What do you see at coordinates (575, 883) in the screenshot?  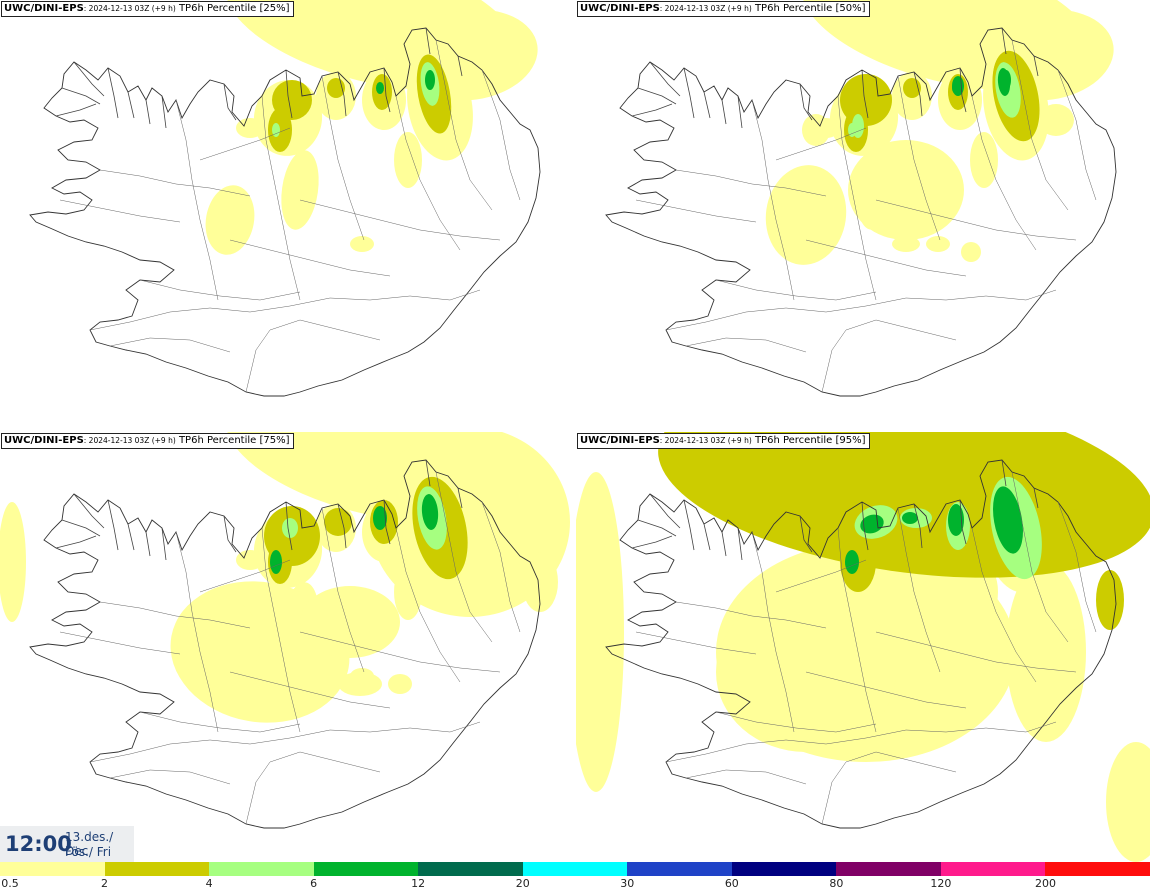 I see `legend-labels: 0.5 2 4 6 12 20 30 60 80 120 200` at bounding box center [575, 883].